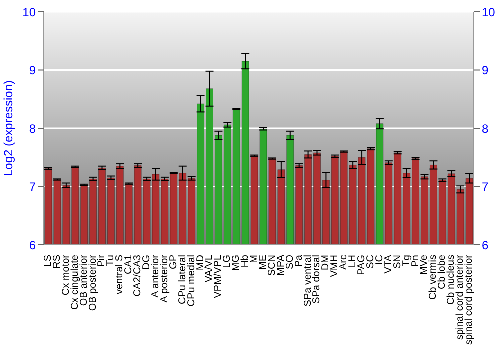 Image resolution: width=500 pixels, height=350 pixels. What do you see at coordinates (164, 278) in the screenshot?
I see `x-tick-label: A posterior` at bounding box center [164, 278].